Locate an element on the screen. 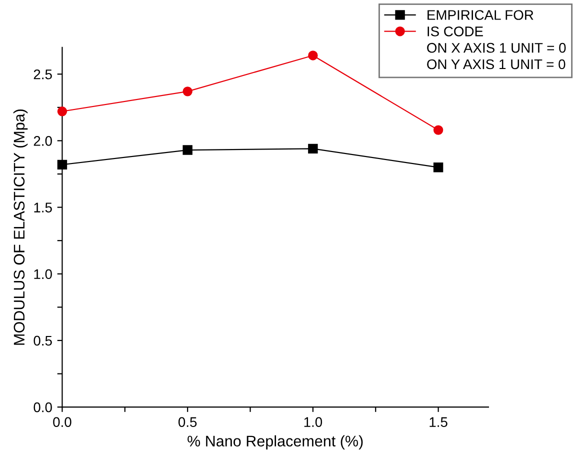  y-tick-label: 2.0 is located at coordinates (43, 141).